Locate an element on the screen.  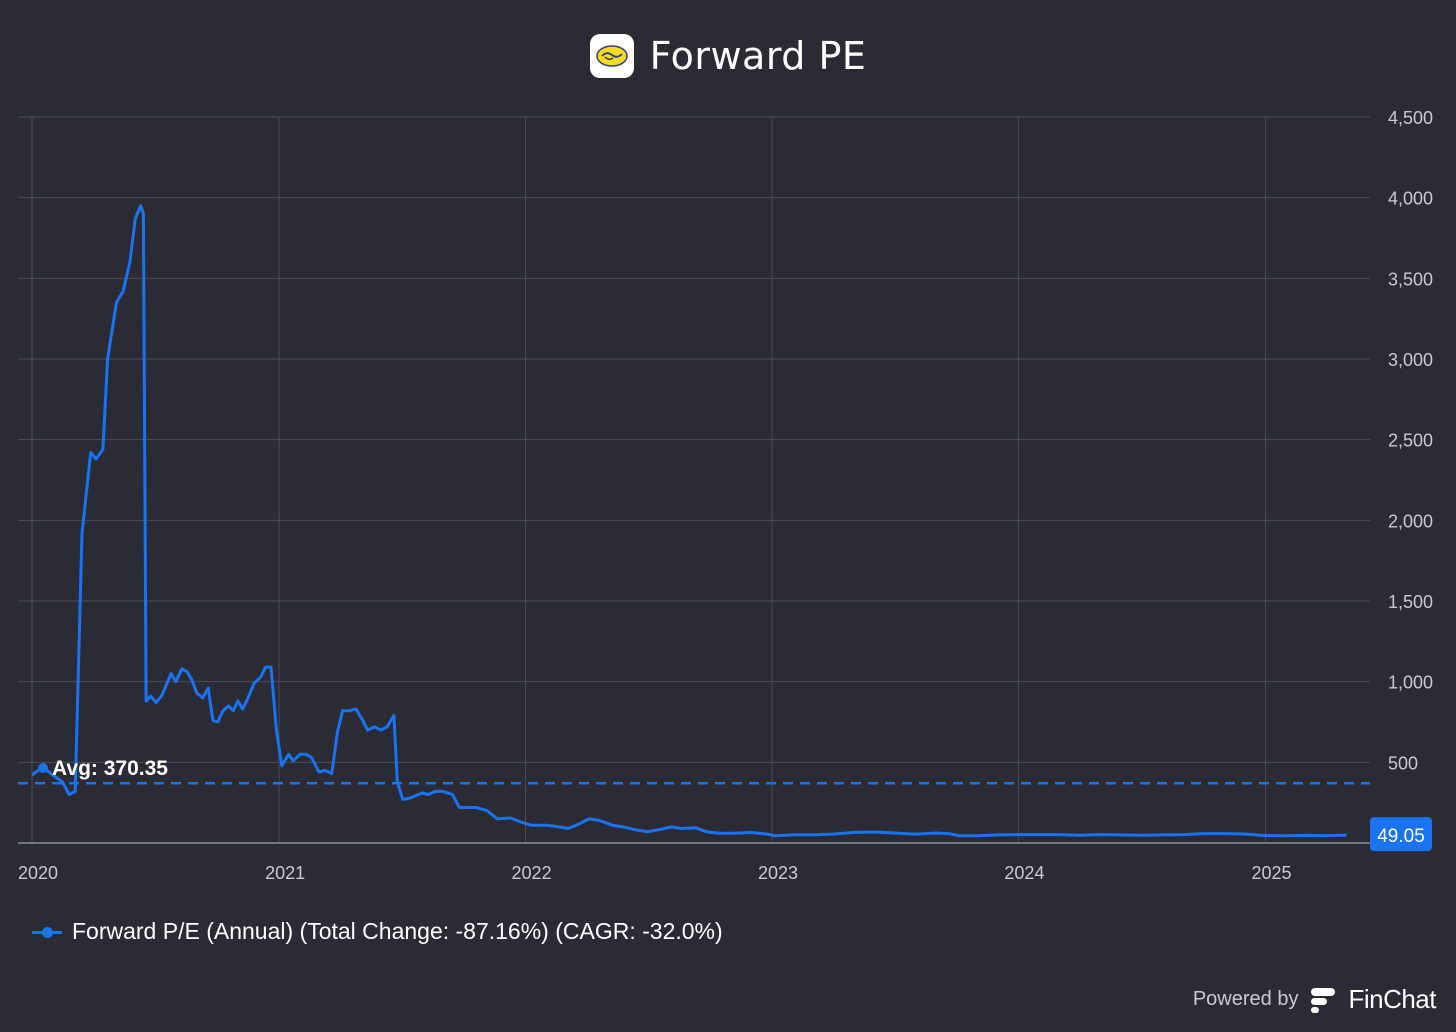
legend-line-marker-icon is located at coordinates (47, 932).